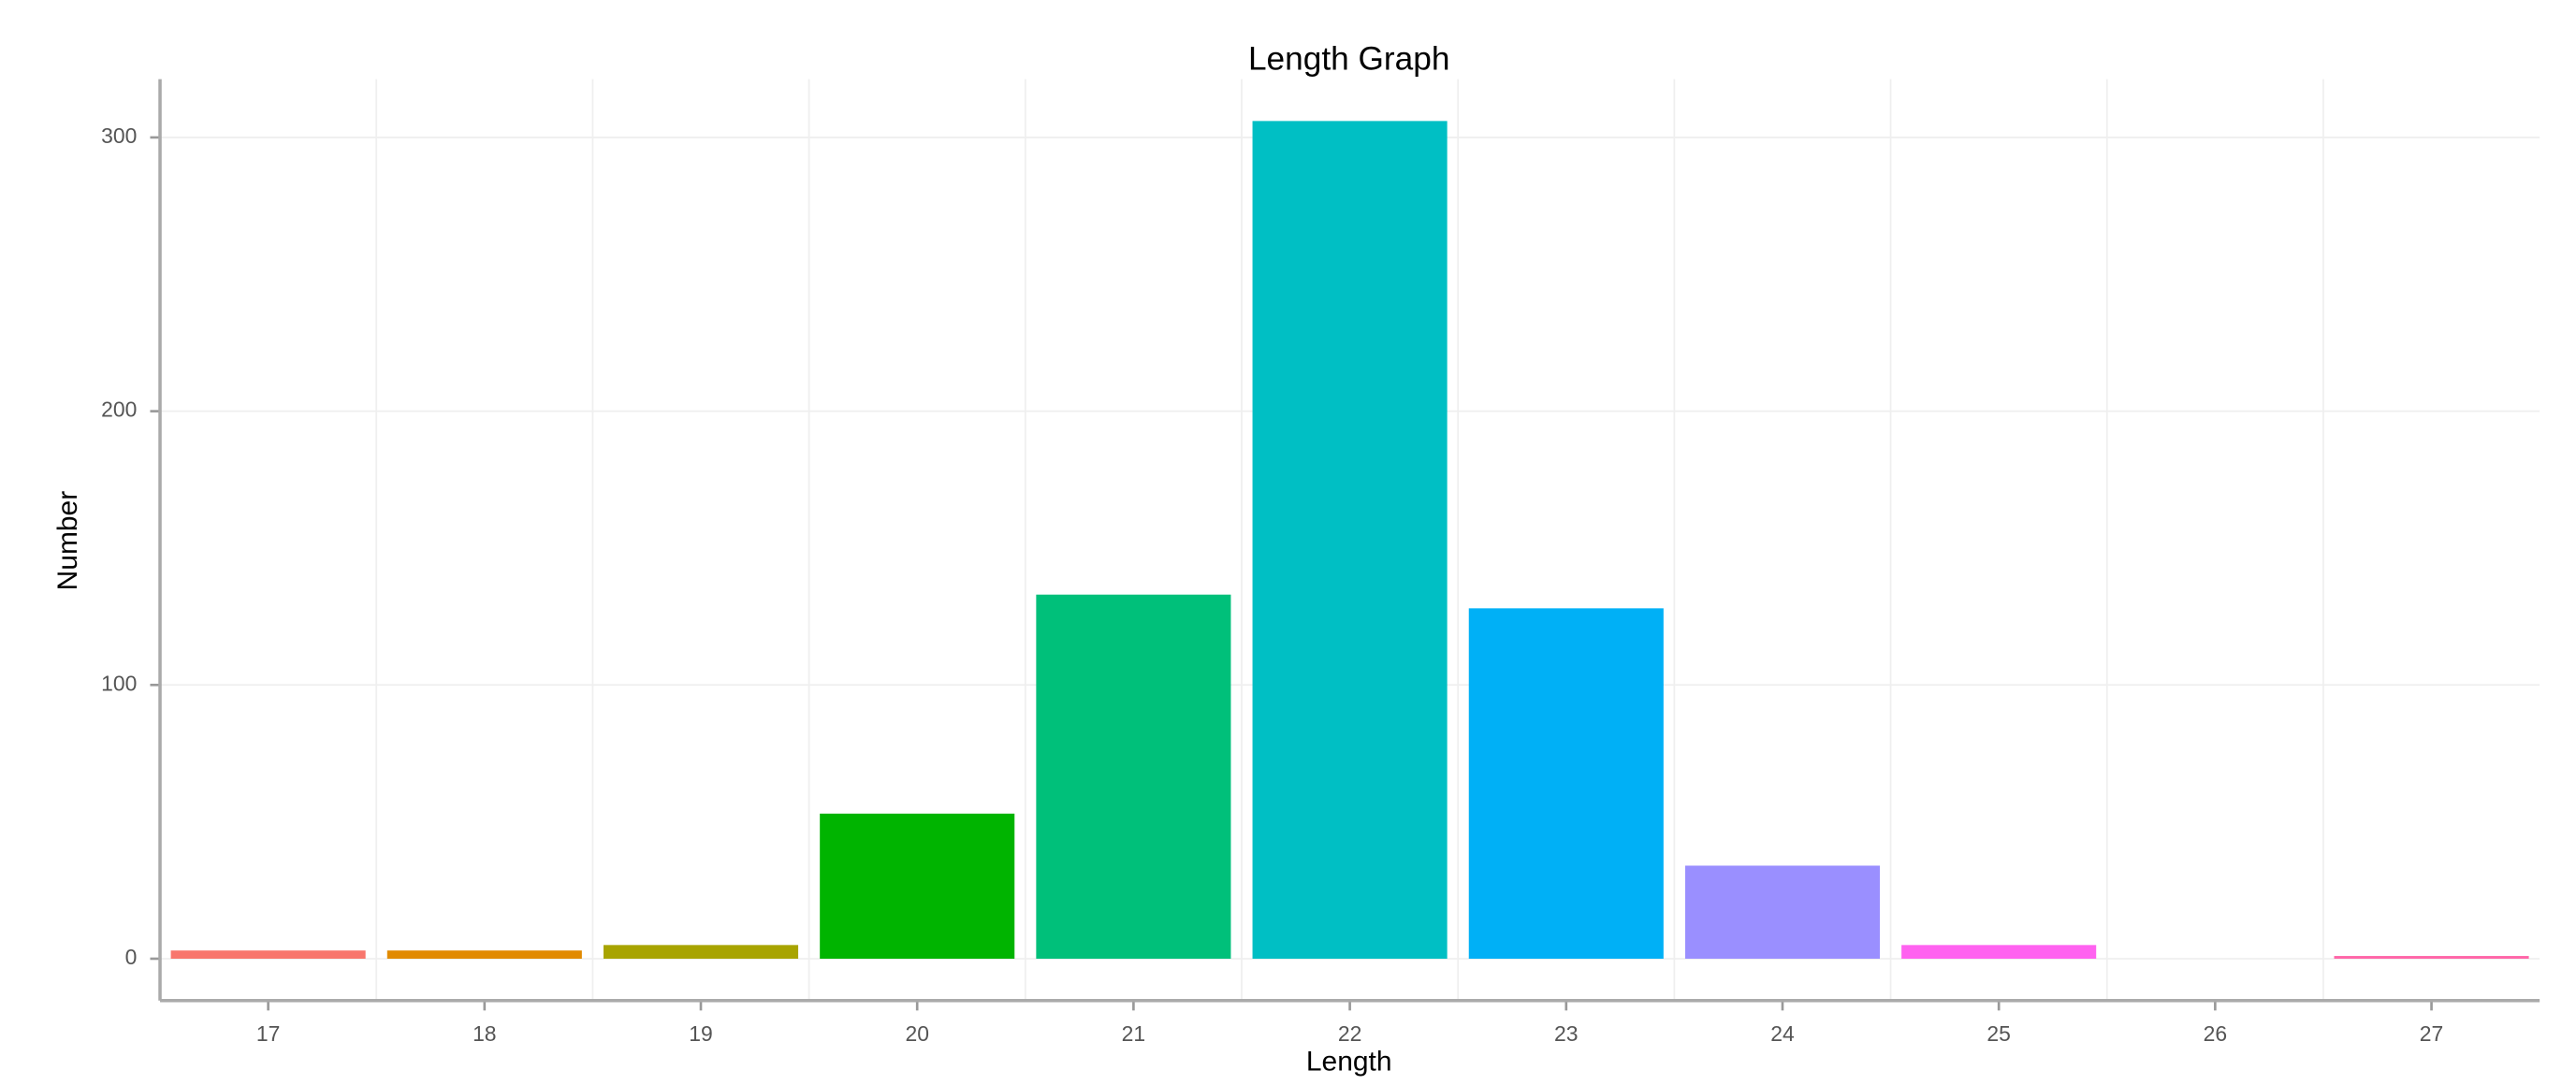  I want to click on chart-title: Length Graph, so click(1348, 59).